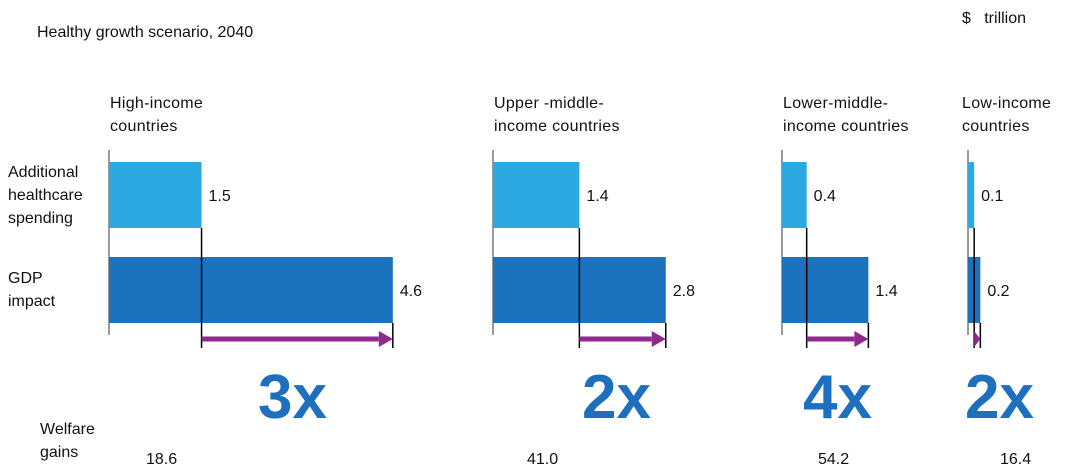  What do you see at coordinates (292, 397) in the screenshot?
I see `multiplier-high-income: 3x` at bounding box center [292, 397].